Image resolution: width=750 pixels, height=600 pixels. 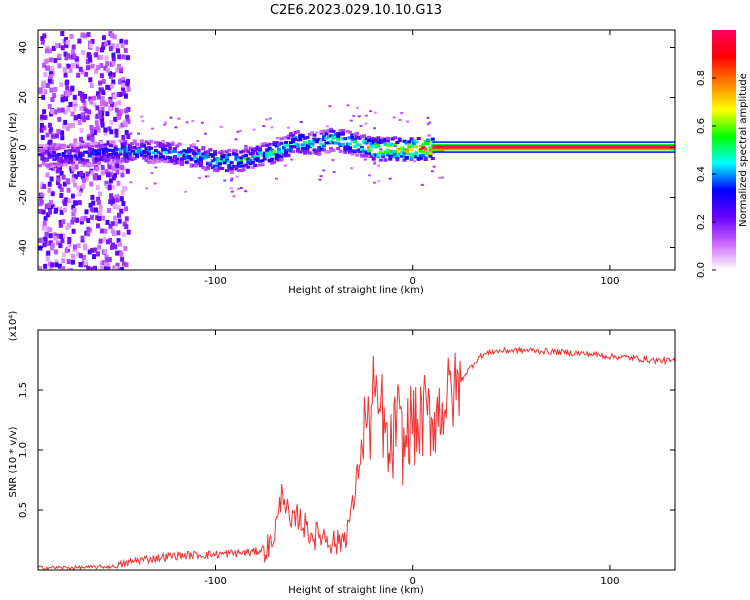 I want to click on snr-x-tick-label: 0, so click(x=413, y=581).